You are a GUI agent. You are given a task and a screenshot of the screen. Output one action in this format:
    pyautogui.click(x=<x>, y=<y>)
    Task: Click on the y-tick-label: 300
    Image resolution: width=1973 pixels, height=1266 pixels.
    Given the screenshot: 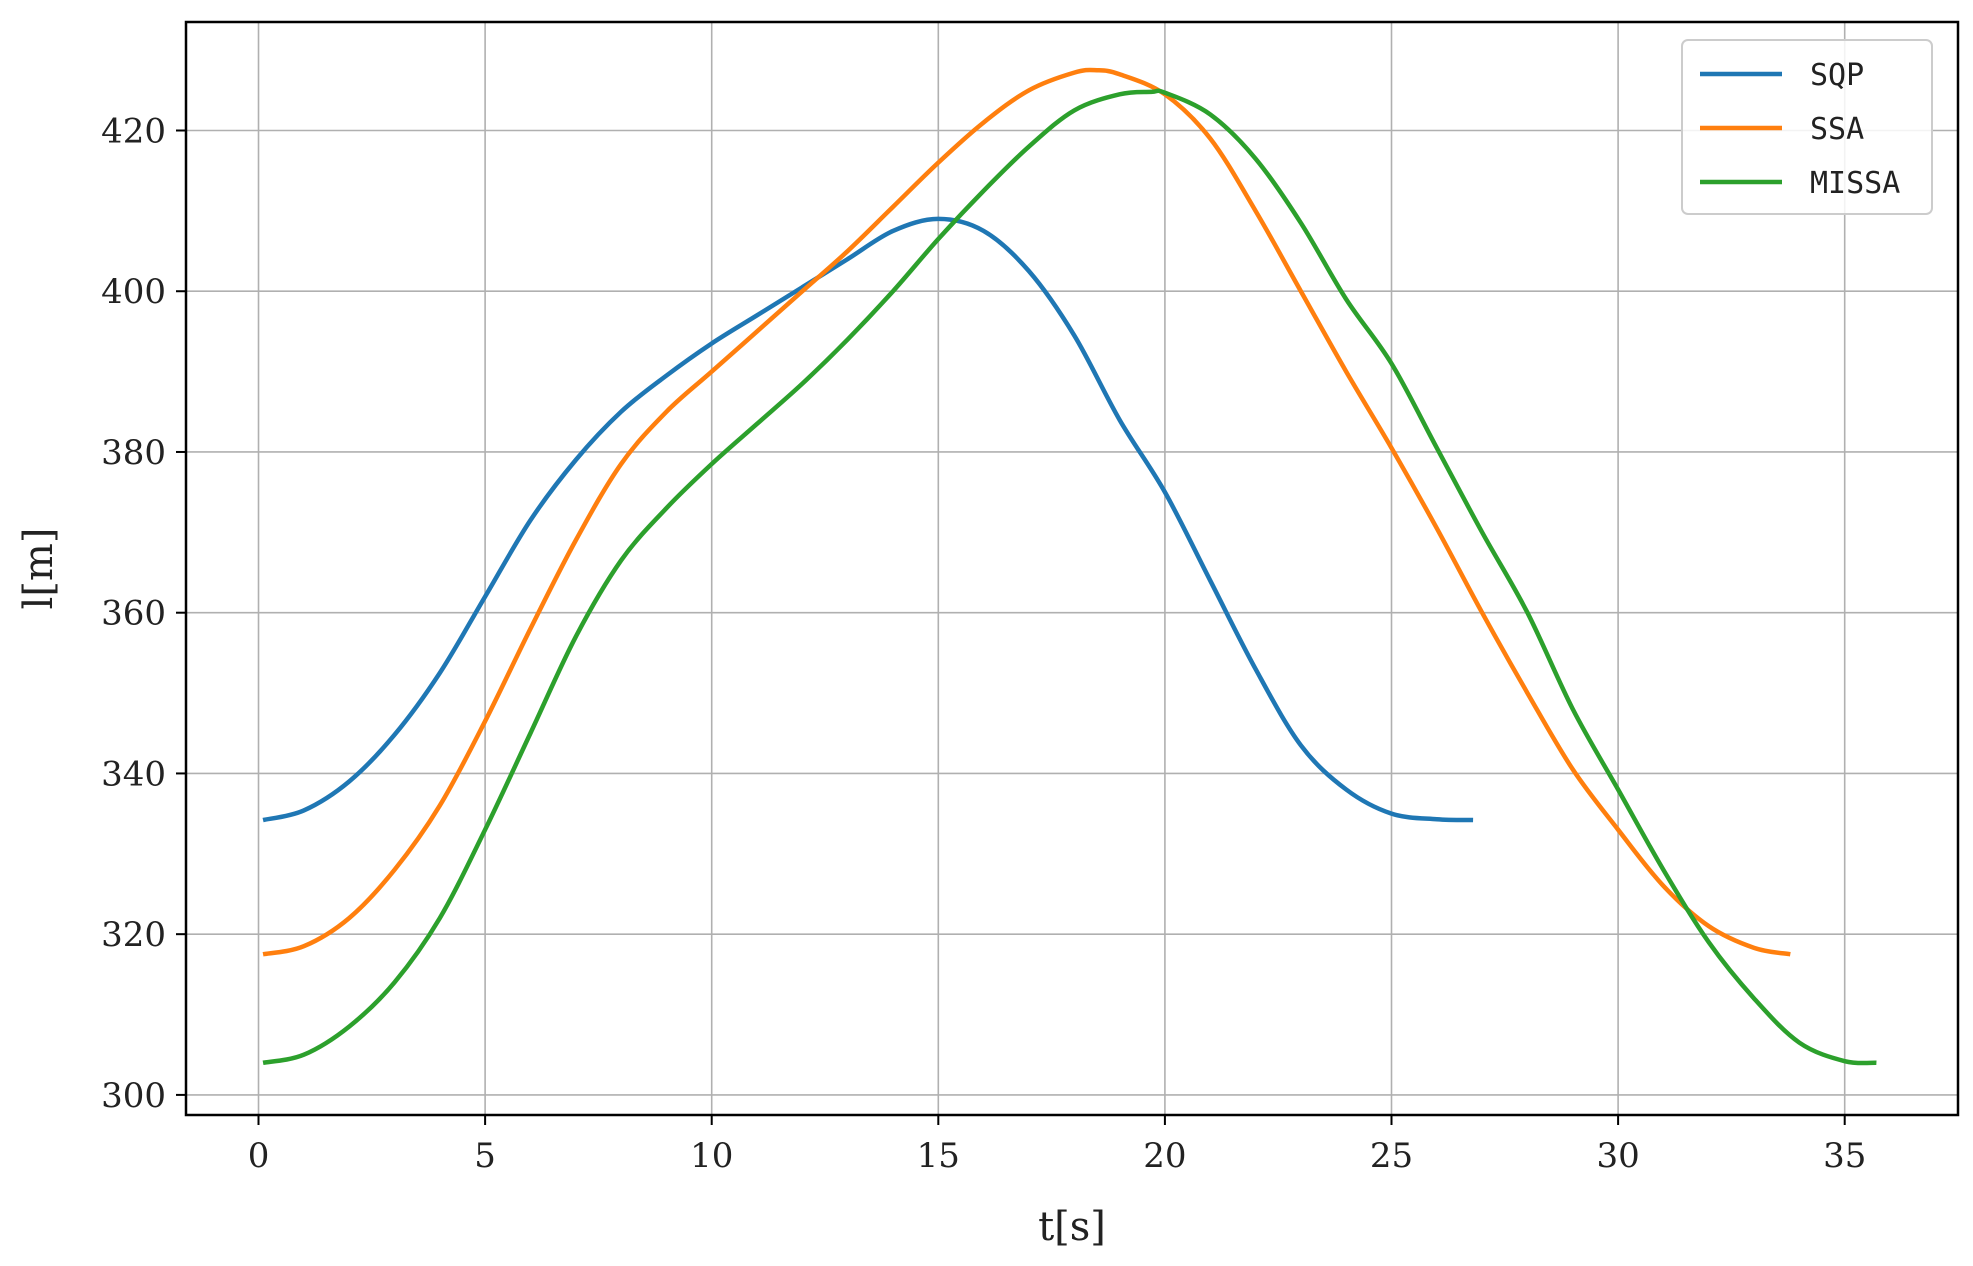 What is the action you would take?
    pyautogui.click(x=133, y=1096)
    